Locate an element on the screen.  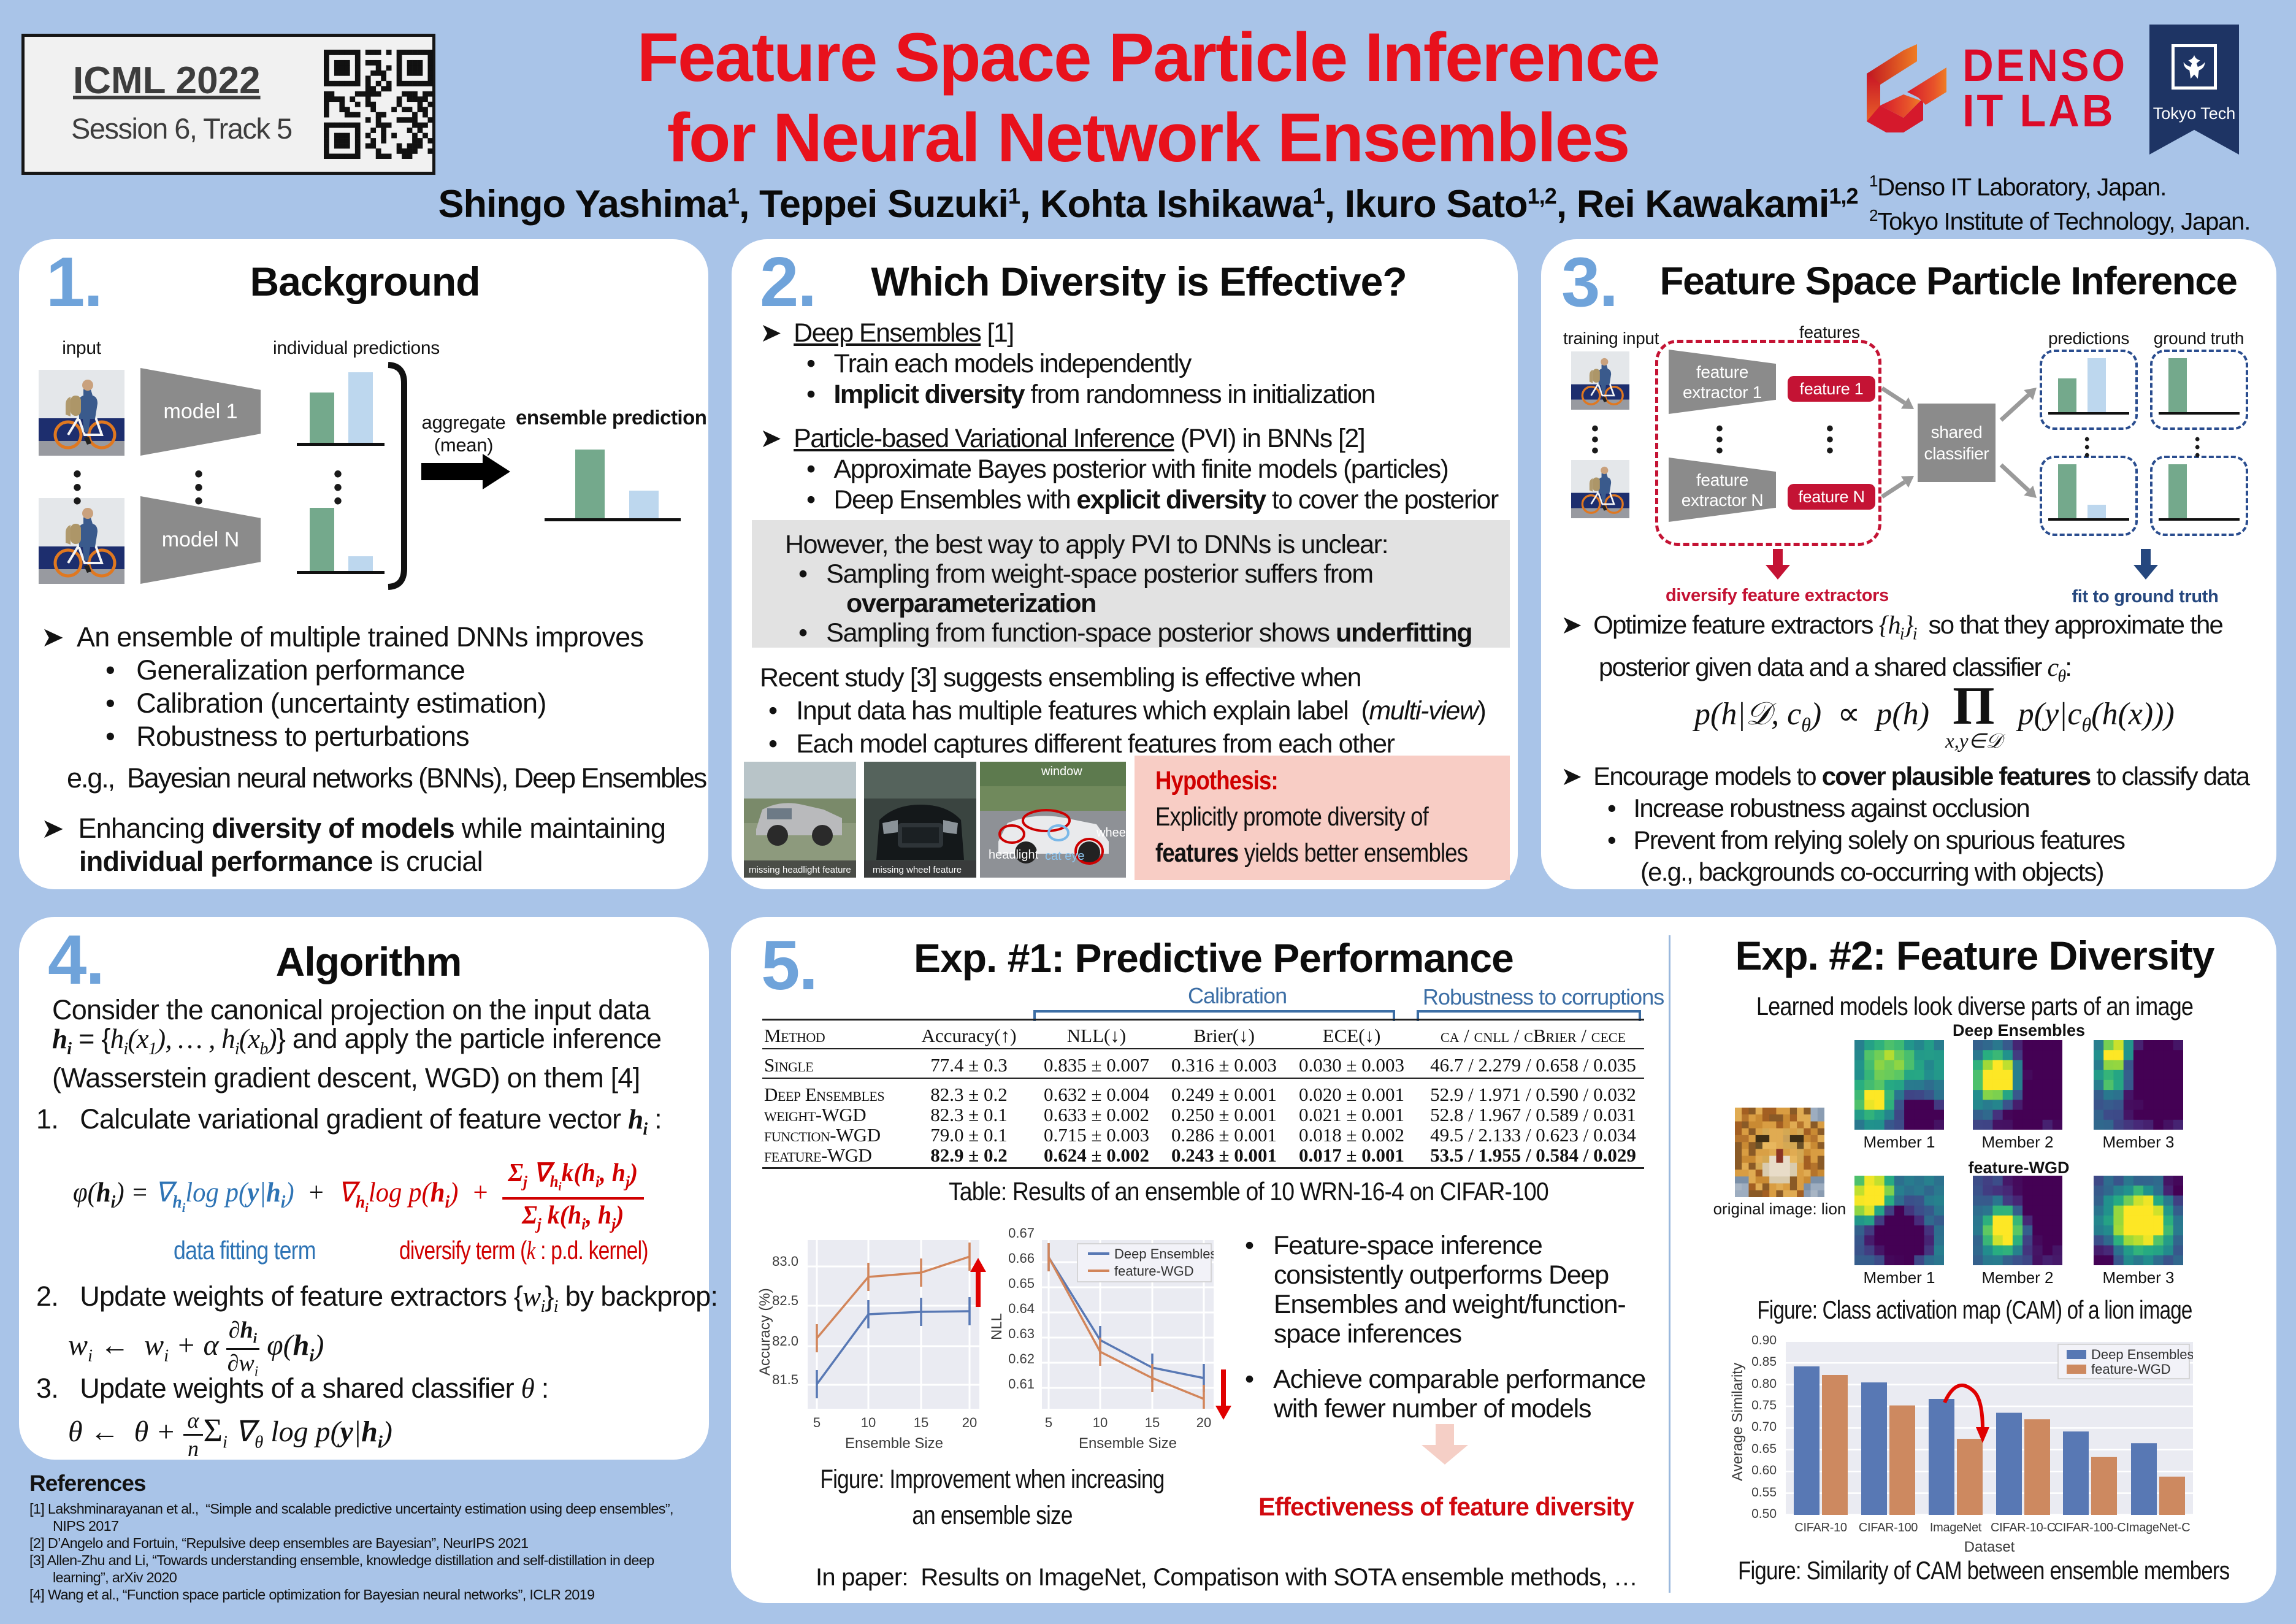
svg-text: wheel is located at coordinates (1111, 833).